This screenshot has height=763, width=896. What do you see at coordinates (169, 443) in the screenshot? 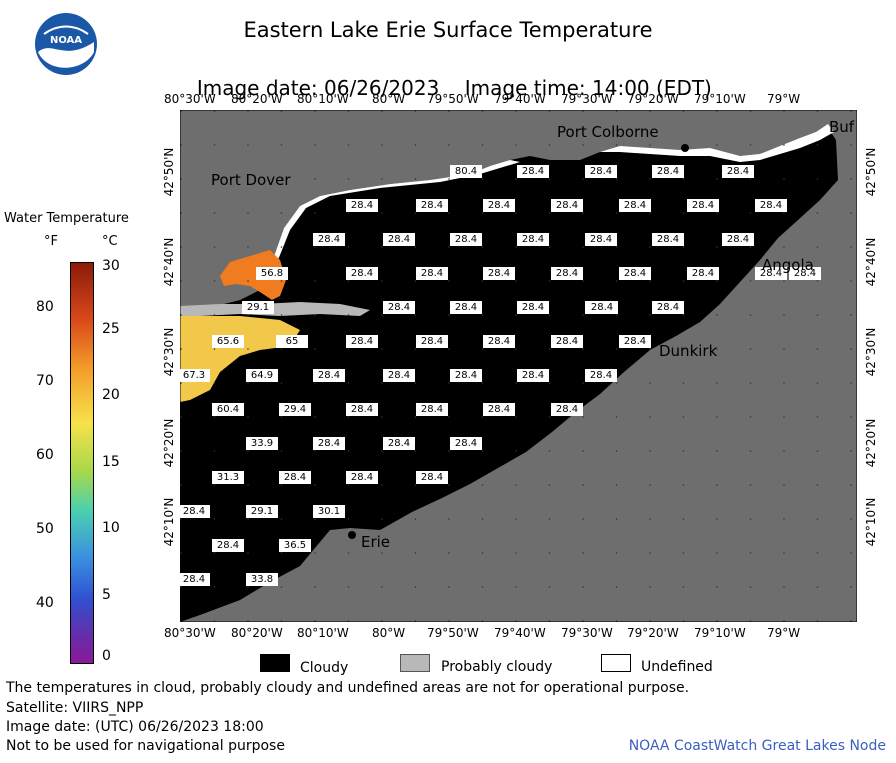
I see `left-lat-label: 42°20'N` at bounding box center [169, 443].